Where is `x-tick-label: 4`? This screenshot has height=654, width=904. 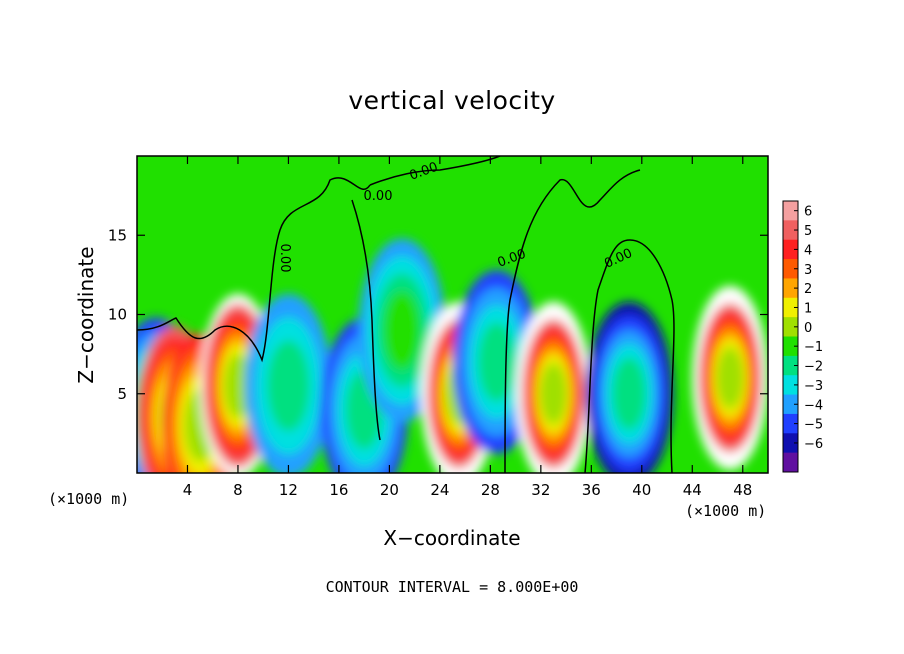
x-tick-label: 4 is located at coordinates (188, 490).